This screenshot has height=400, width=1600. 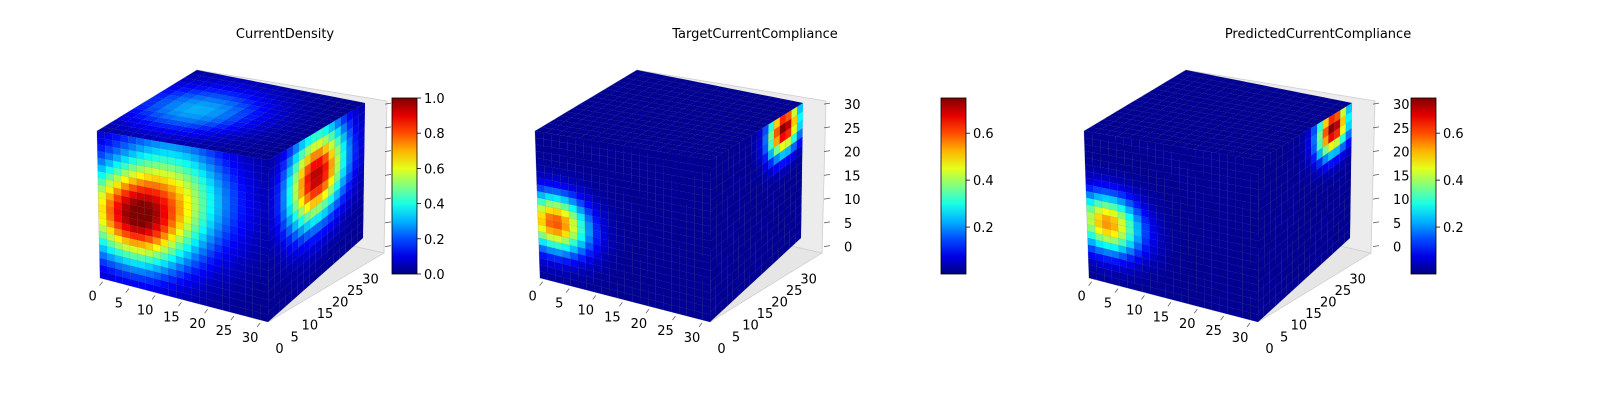 I want to click on chart-title: CurrentDensity, so click(x=285, y=34).